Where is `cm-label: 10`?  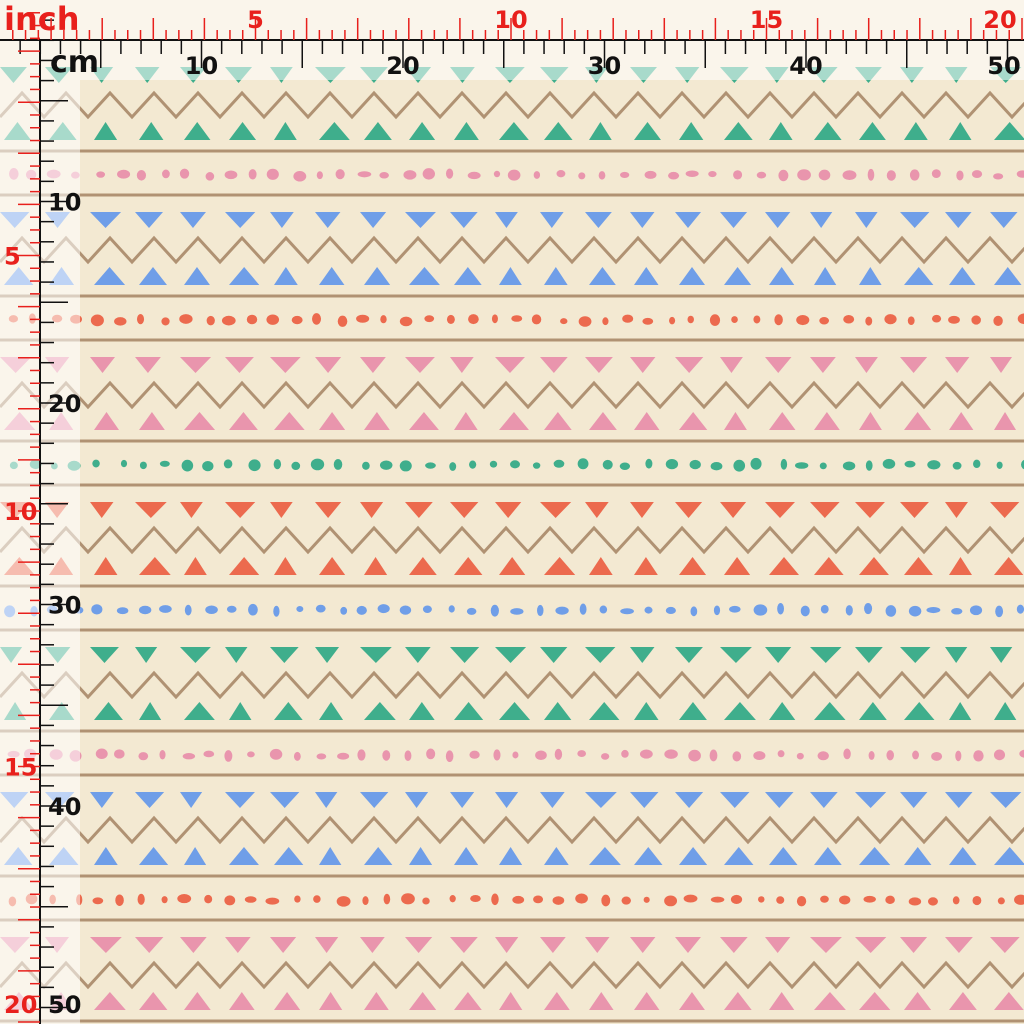
cm-label: 10 is located at coordinates (201, 66).